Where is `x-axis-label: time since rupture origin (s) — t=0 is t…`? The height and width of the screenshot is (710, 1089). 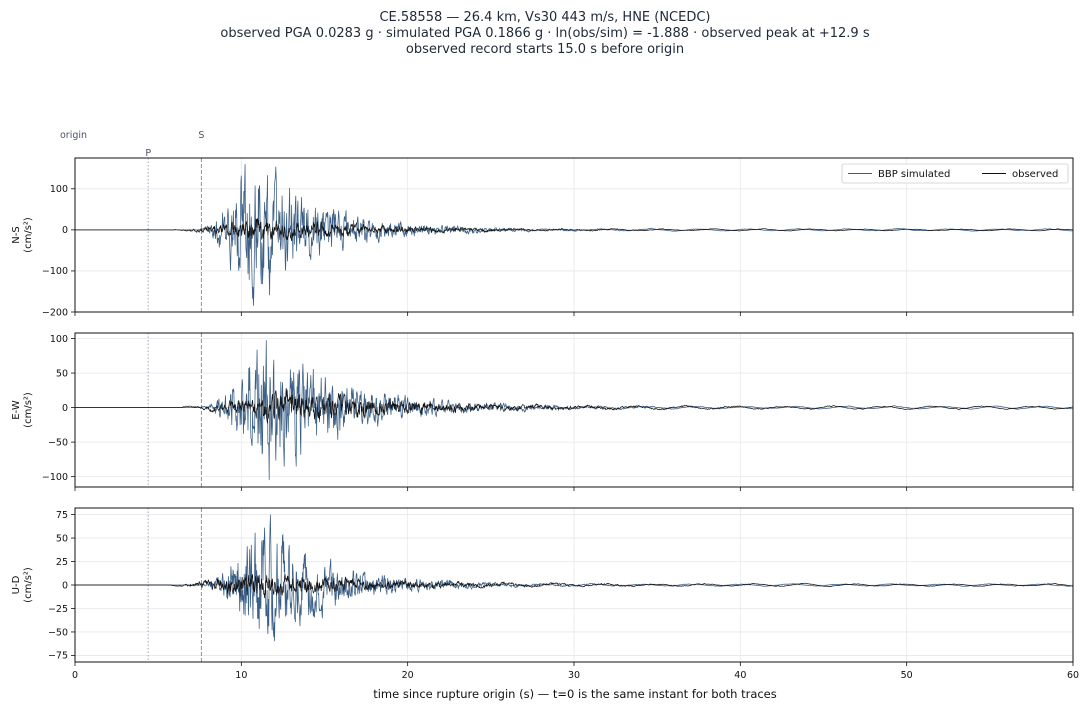
x-axis-label: time since rupture origin (s) — t=0 is t… is located at coordinates (575, 694).